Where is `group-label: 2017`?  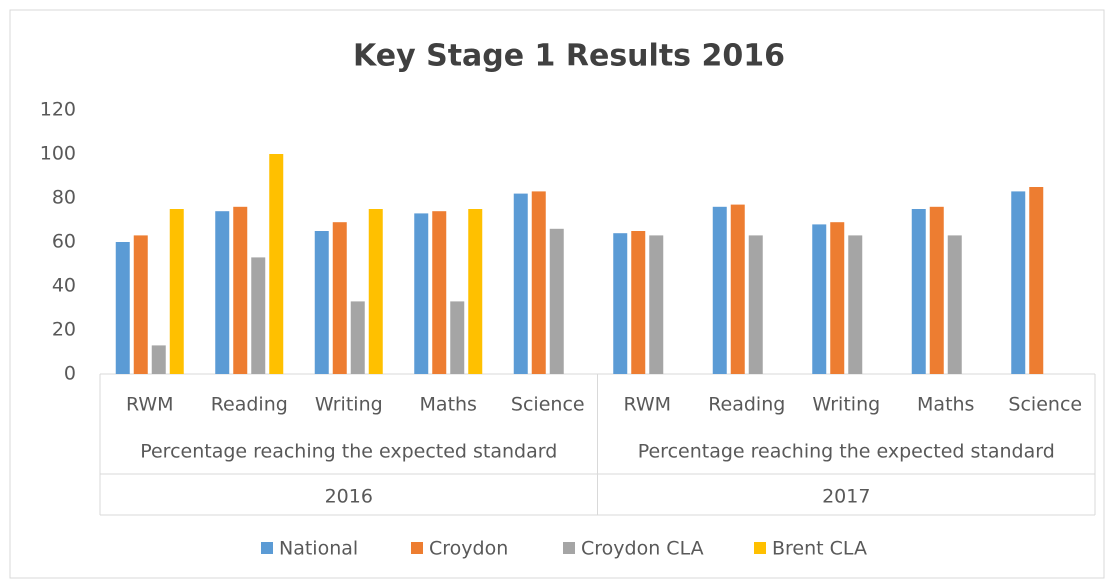 group-label: 2017 is located at coordinates (846, 497).